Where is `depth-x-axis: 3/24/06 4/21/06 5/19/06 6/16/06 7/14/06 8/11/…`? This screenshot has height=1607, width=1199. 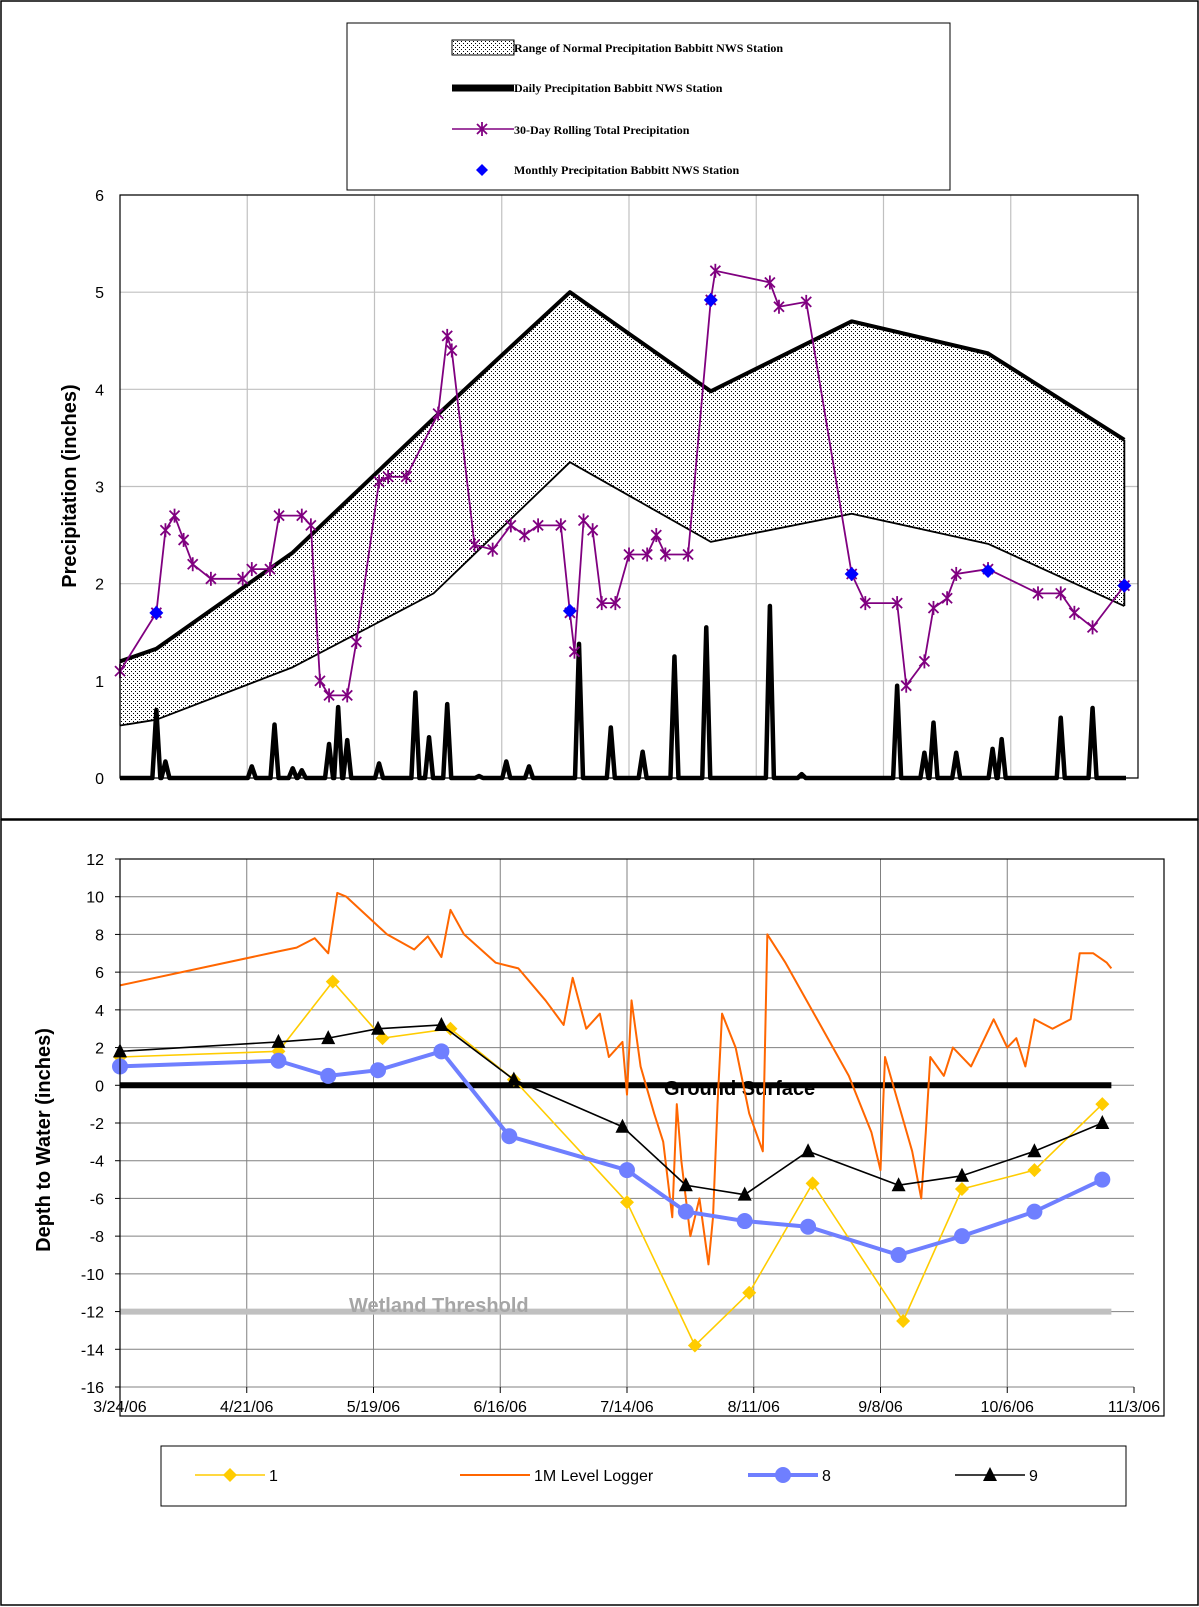
depth-x-axis: 3/24/06 4/21/06 5/19/06 6/16/06 7/14/06 8/11/… is located at coordinates (626, 1401).